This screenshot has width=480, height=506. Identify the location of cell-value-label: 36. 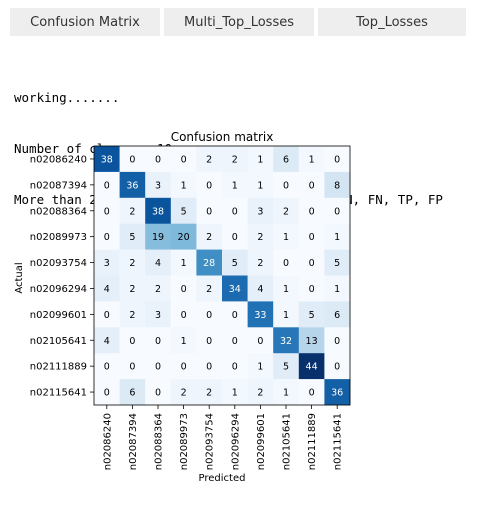
(337, 393).